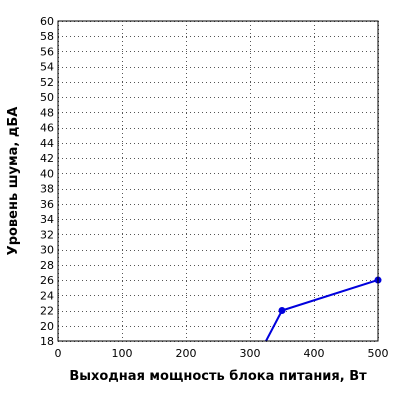 The height and width of the screenshot is (400, 400). I want to click on x-tick-label: 500, so click(378, 353).